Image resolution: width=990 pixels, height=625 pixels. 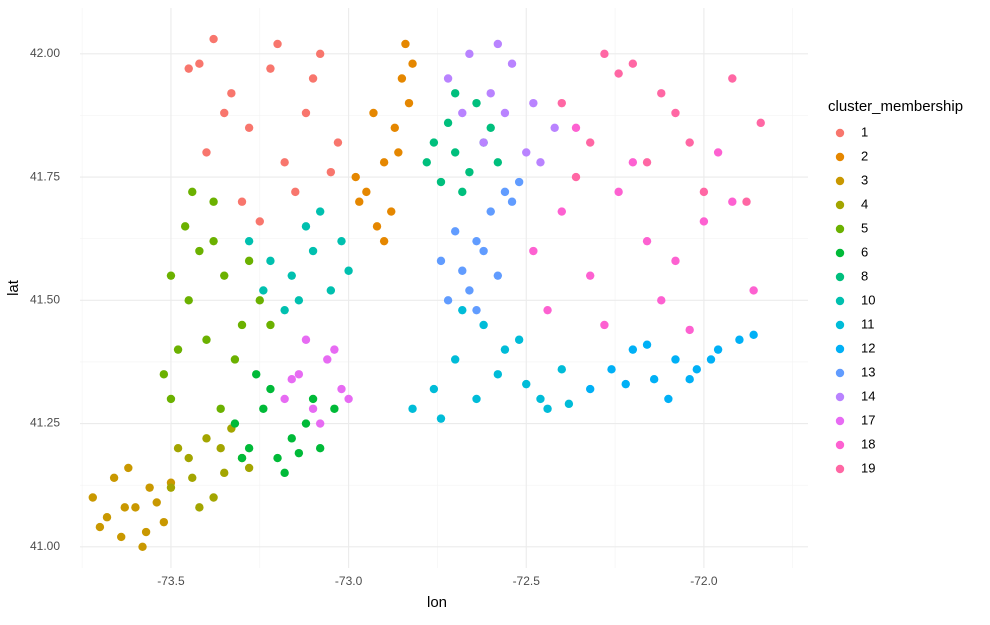 I want to click on legend-title: cluster_membership, so click(x=895, y=106).